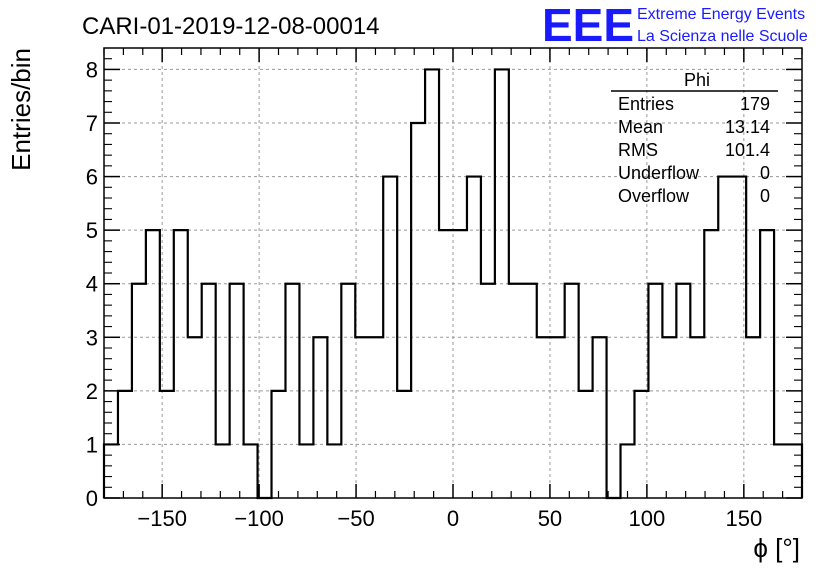 Image resolution: width=836 pixels, height=572 pixels. I want to click on logo-line-1: Extreme Energy Events, so click(721, 14).